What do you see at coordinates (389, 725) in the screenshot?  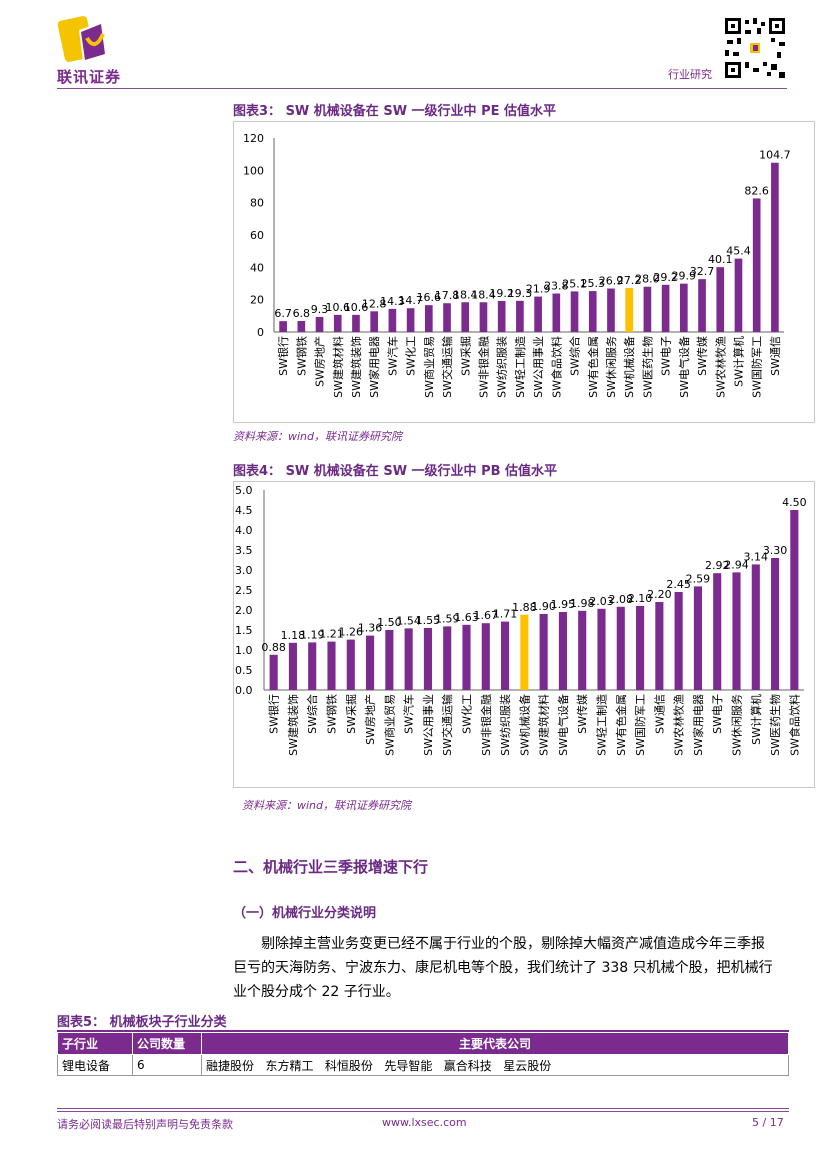 I see `pb-category-label: SW商业贸易` at bounding box center [389, 725].